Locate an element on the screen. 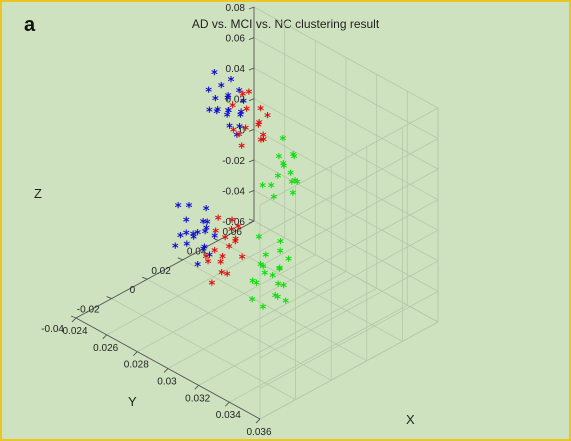 The height and width of the screenshot is (441, 571). gridline-x-floor is located at coordinates (287, 336).